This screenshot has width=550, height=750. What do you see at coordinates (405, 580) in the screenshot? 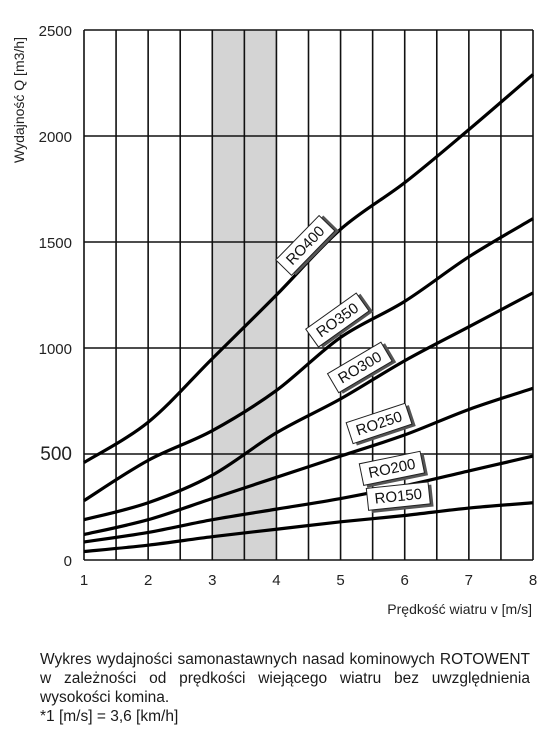
I see `x-tick-label: 6` at bounding box center [405, 580].